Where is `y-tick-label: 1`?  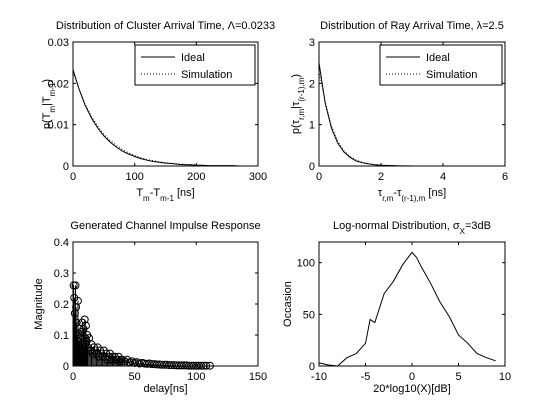
y-tick-label: 1 is located at coordinates (312, 126).